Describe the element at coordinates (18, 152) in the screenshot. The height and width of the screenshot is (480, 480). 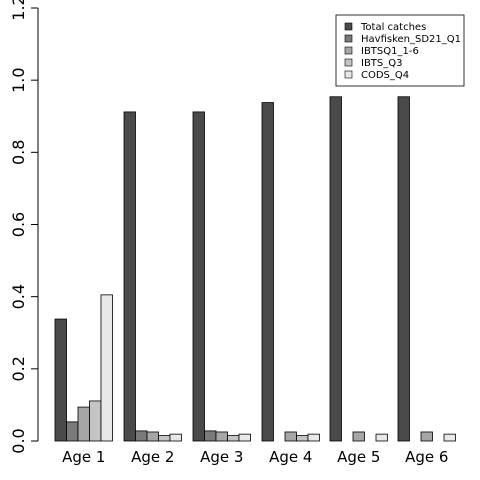
I see `y-tick-label: 0.8` at that location.